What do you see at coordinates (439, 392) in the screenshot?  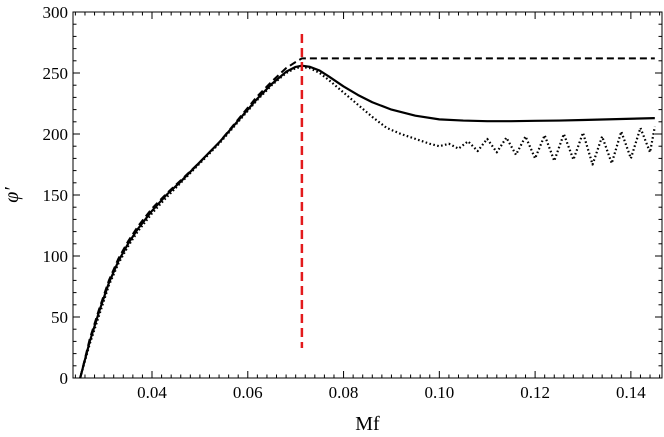 I see `x-tick-label: 0.10` at bounding box center [439, 392].